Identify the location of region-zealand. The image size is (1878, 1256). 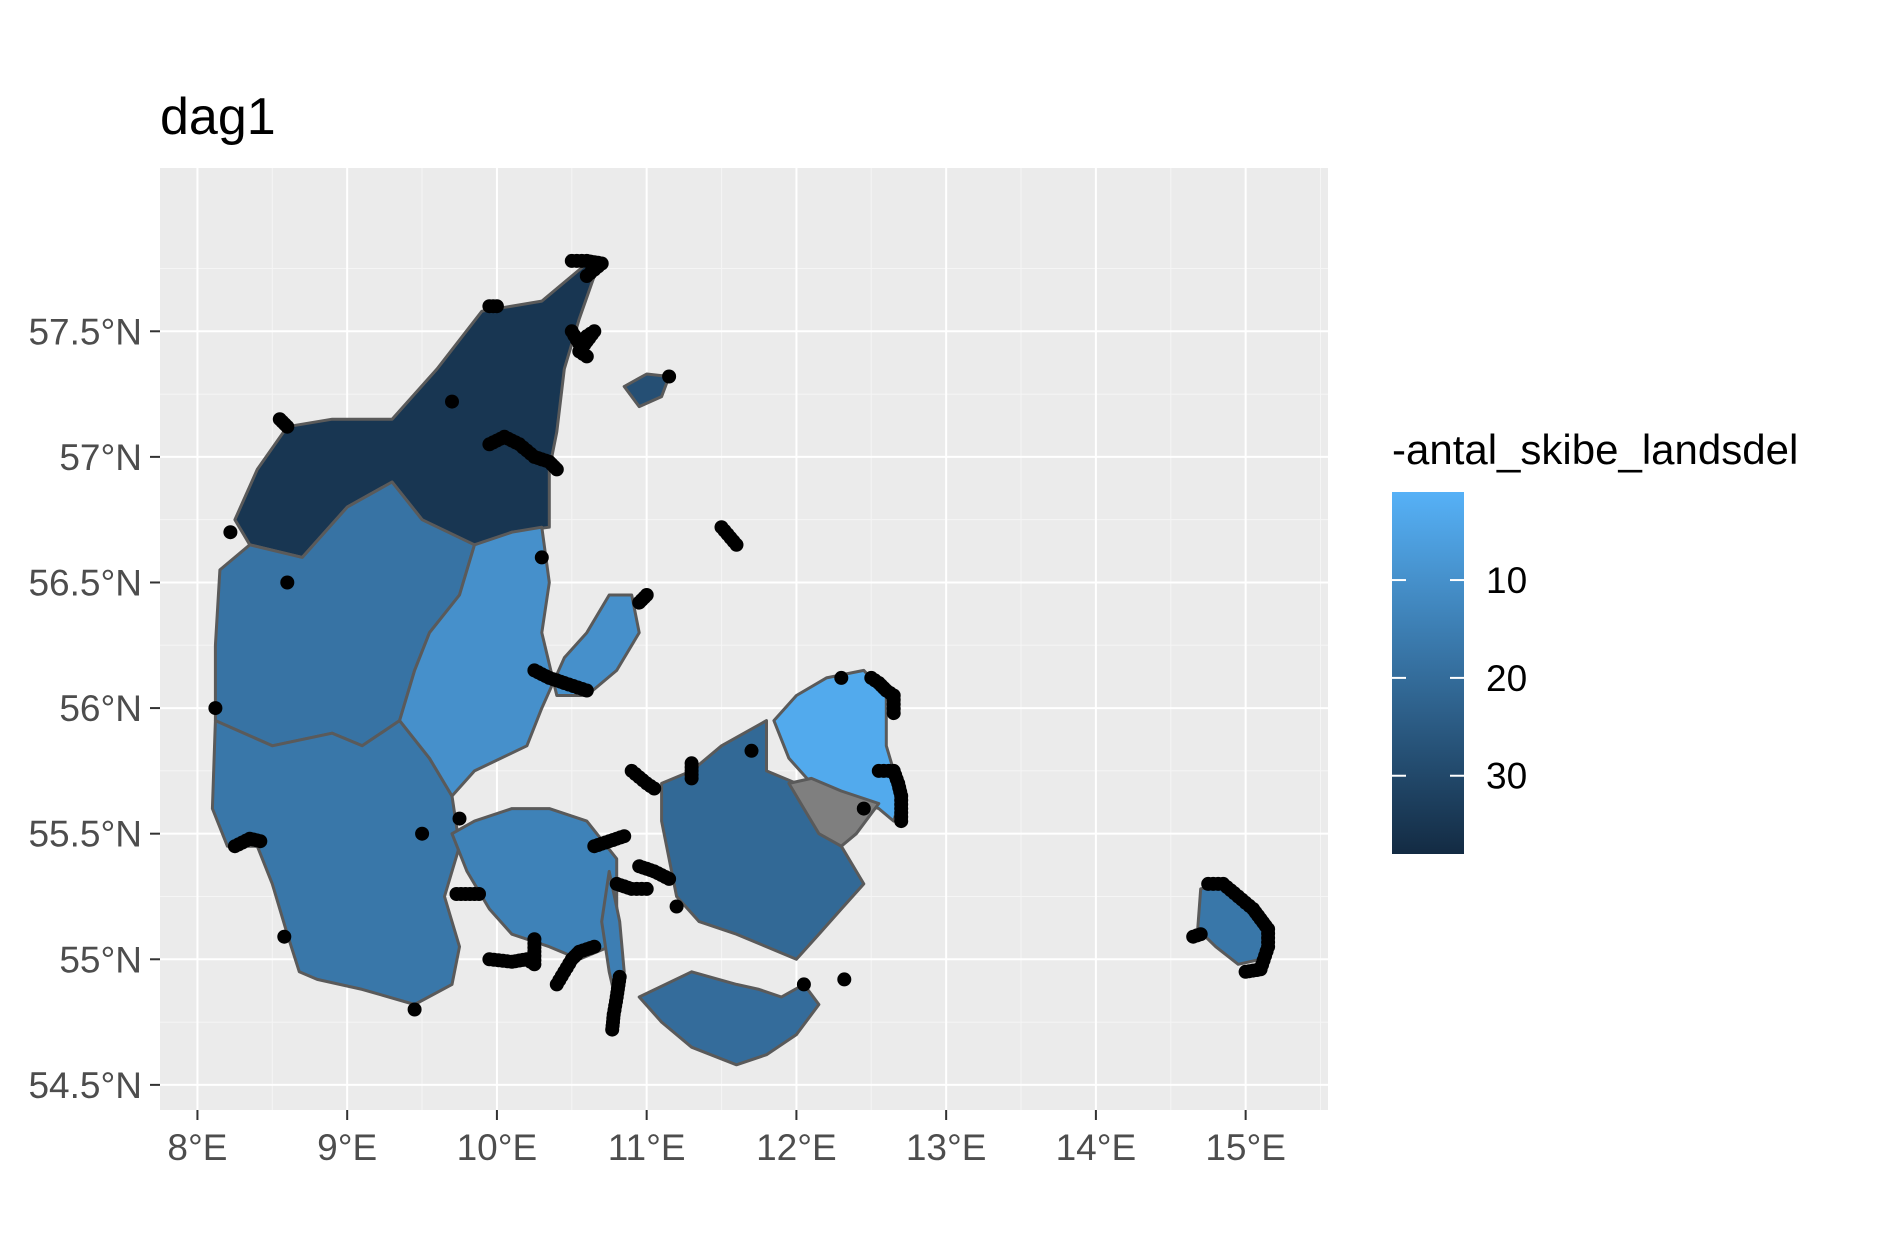
(763, 840).